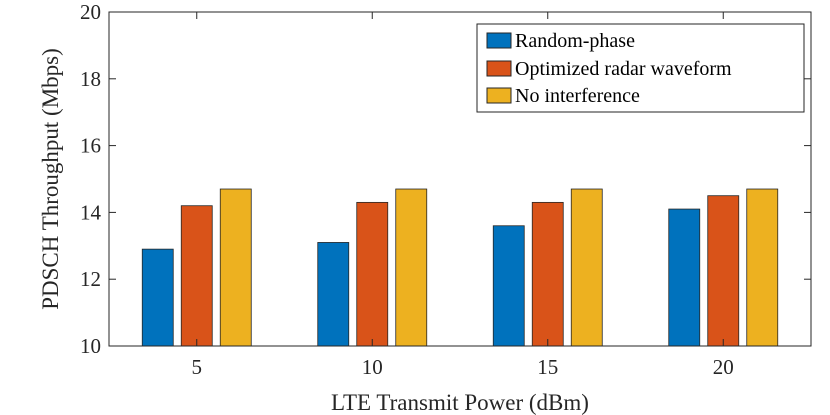 This screenshot has width=830, height=415. What do you see at coordinates (90, 12) in the screenshot?
I see `y-tick-label: 20` at bounding box center [90, 12].